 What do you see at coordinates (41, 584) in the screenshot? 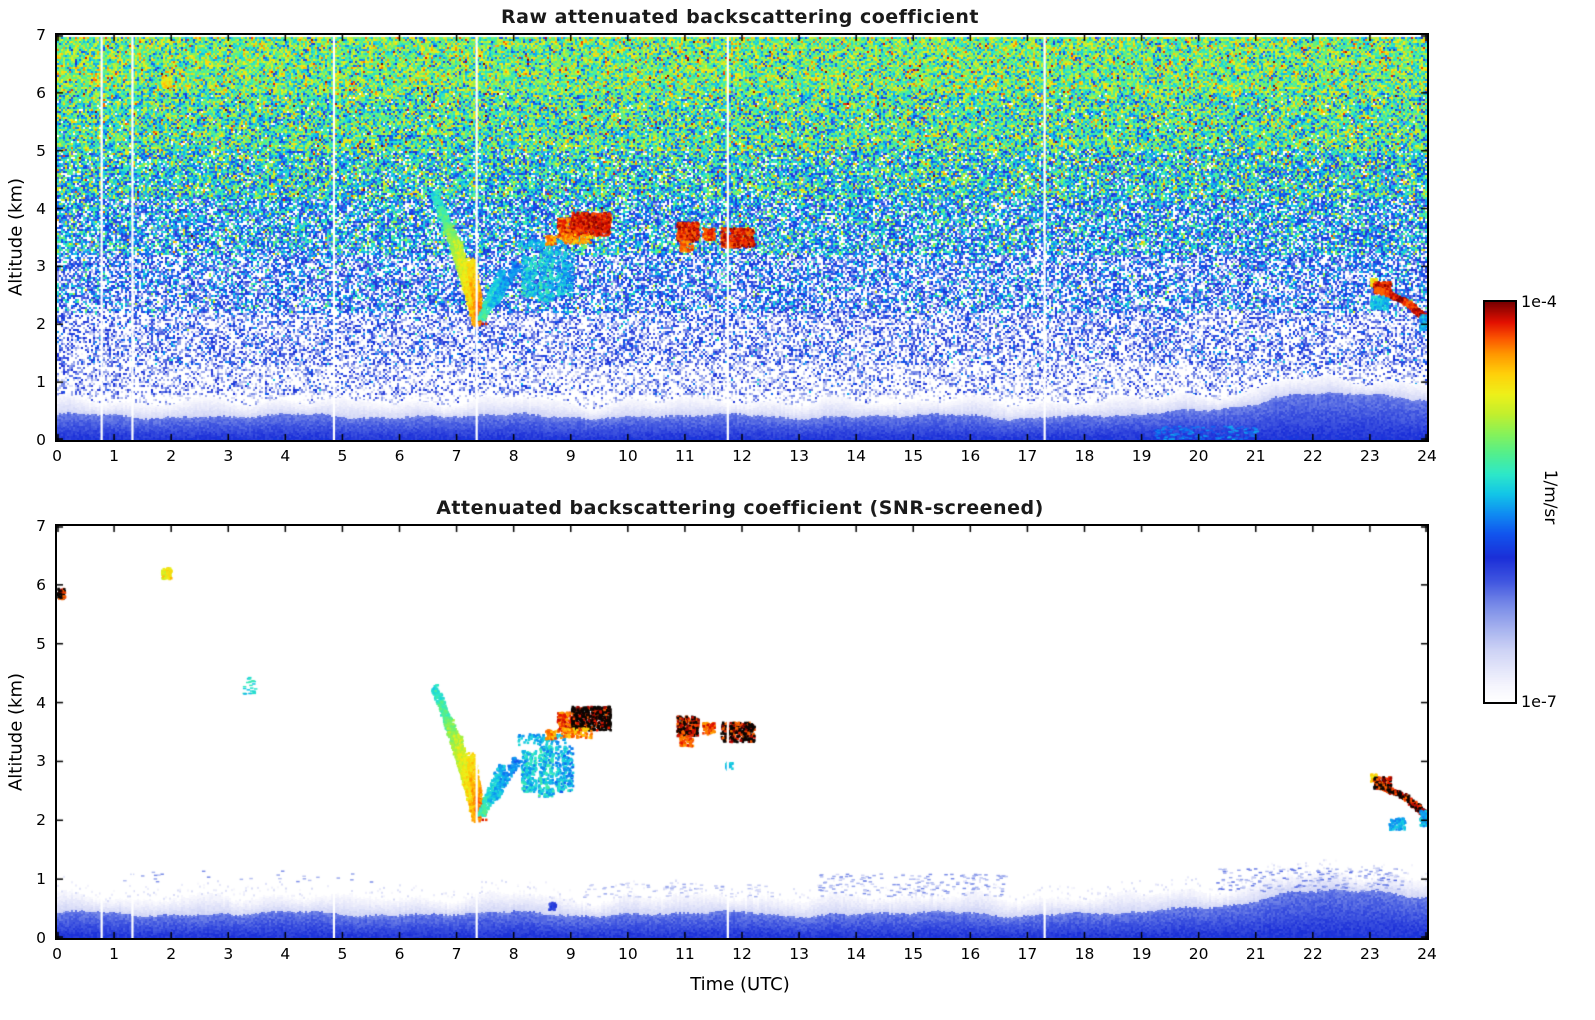
I see `y-tick-label-screened-6: 6` at bounding box center [41, 584].